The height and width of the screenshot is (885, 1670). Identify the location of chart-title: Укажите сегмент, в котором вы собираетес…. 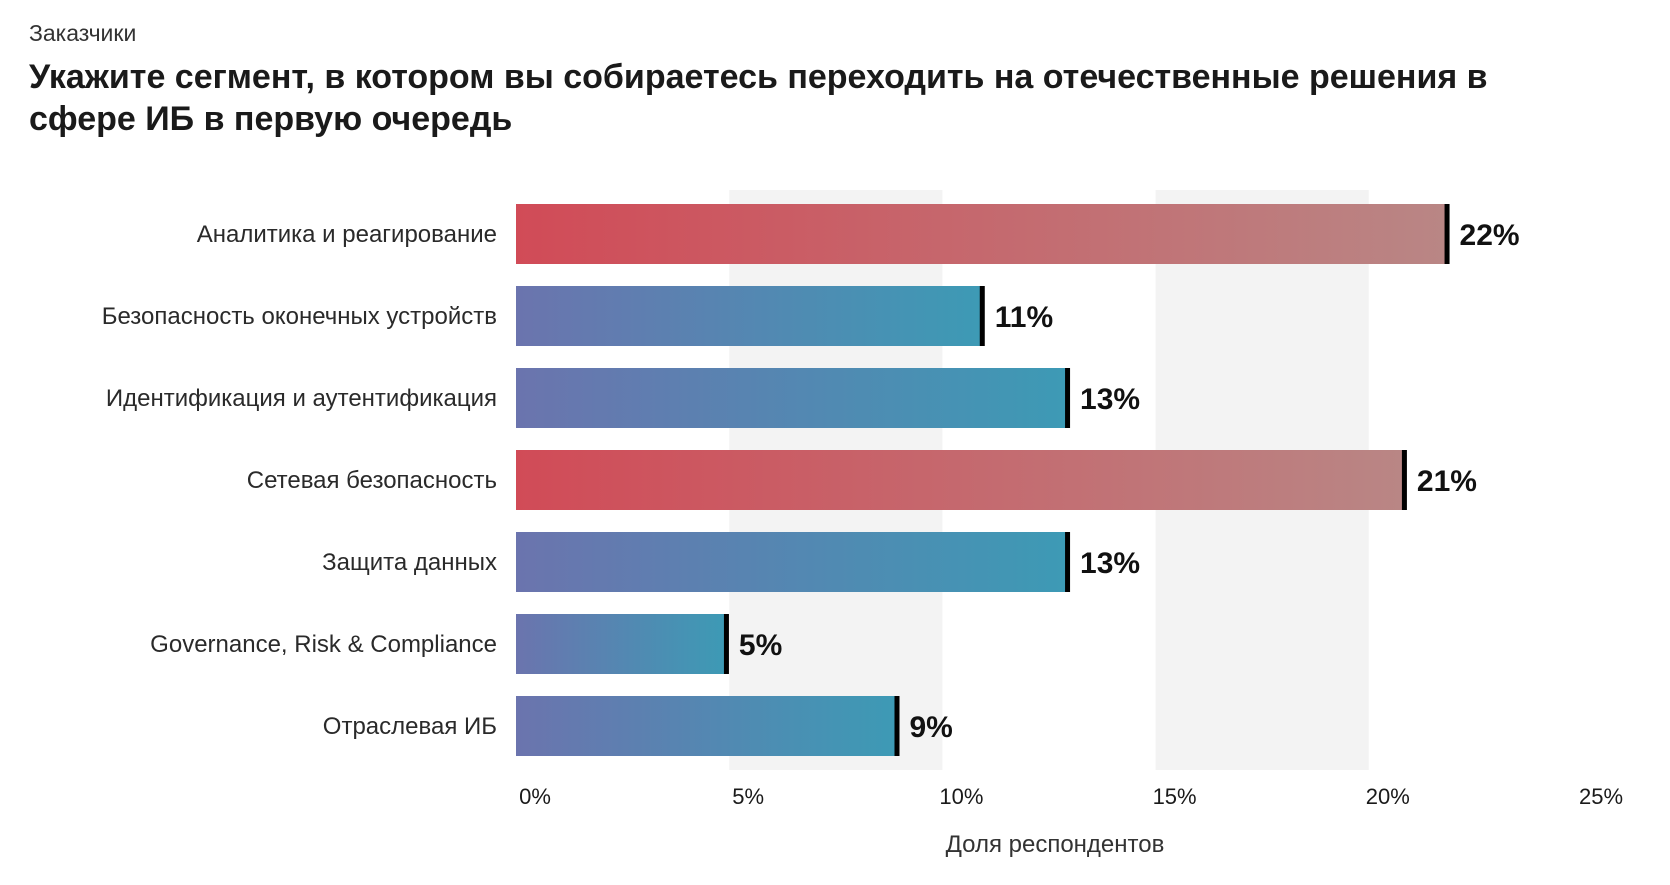
(758, 98).